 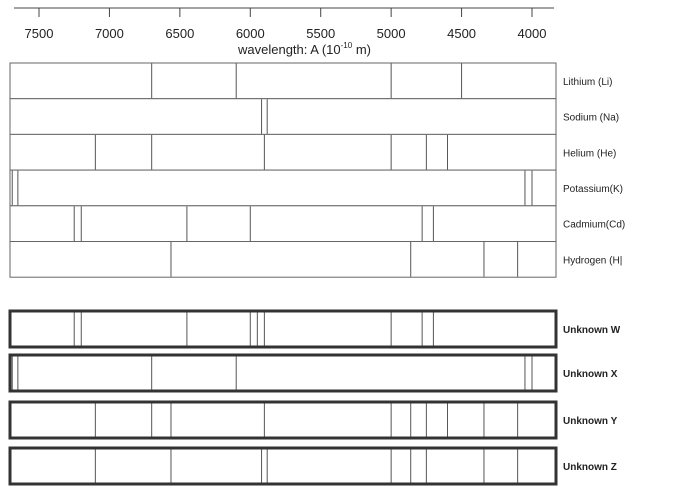 What do you see at coordinates (590, 374) in the screenshot?
I see `spectrum-label: Unknown X` at bounding box center [590, 374].